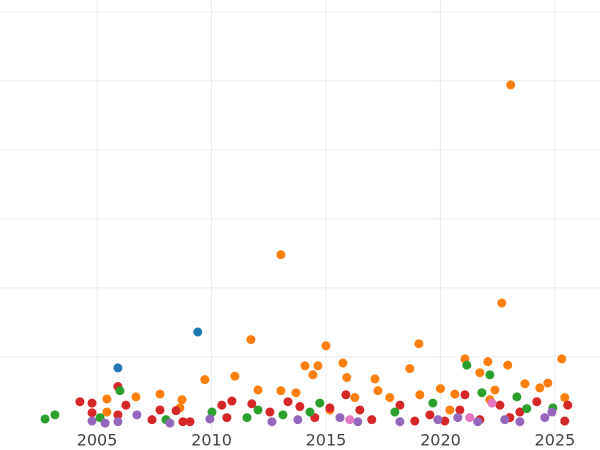 This screenshot has height=450, width=600. I want to click on x-tick-label: 2005, so click(97, 440).